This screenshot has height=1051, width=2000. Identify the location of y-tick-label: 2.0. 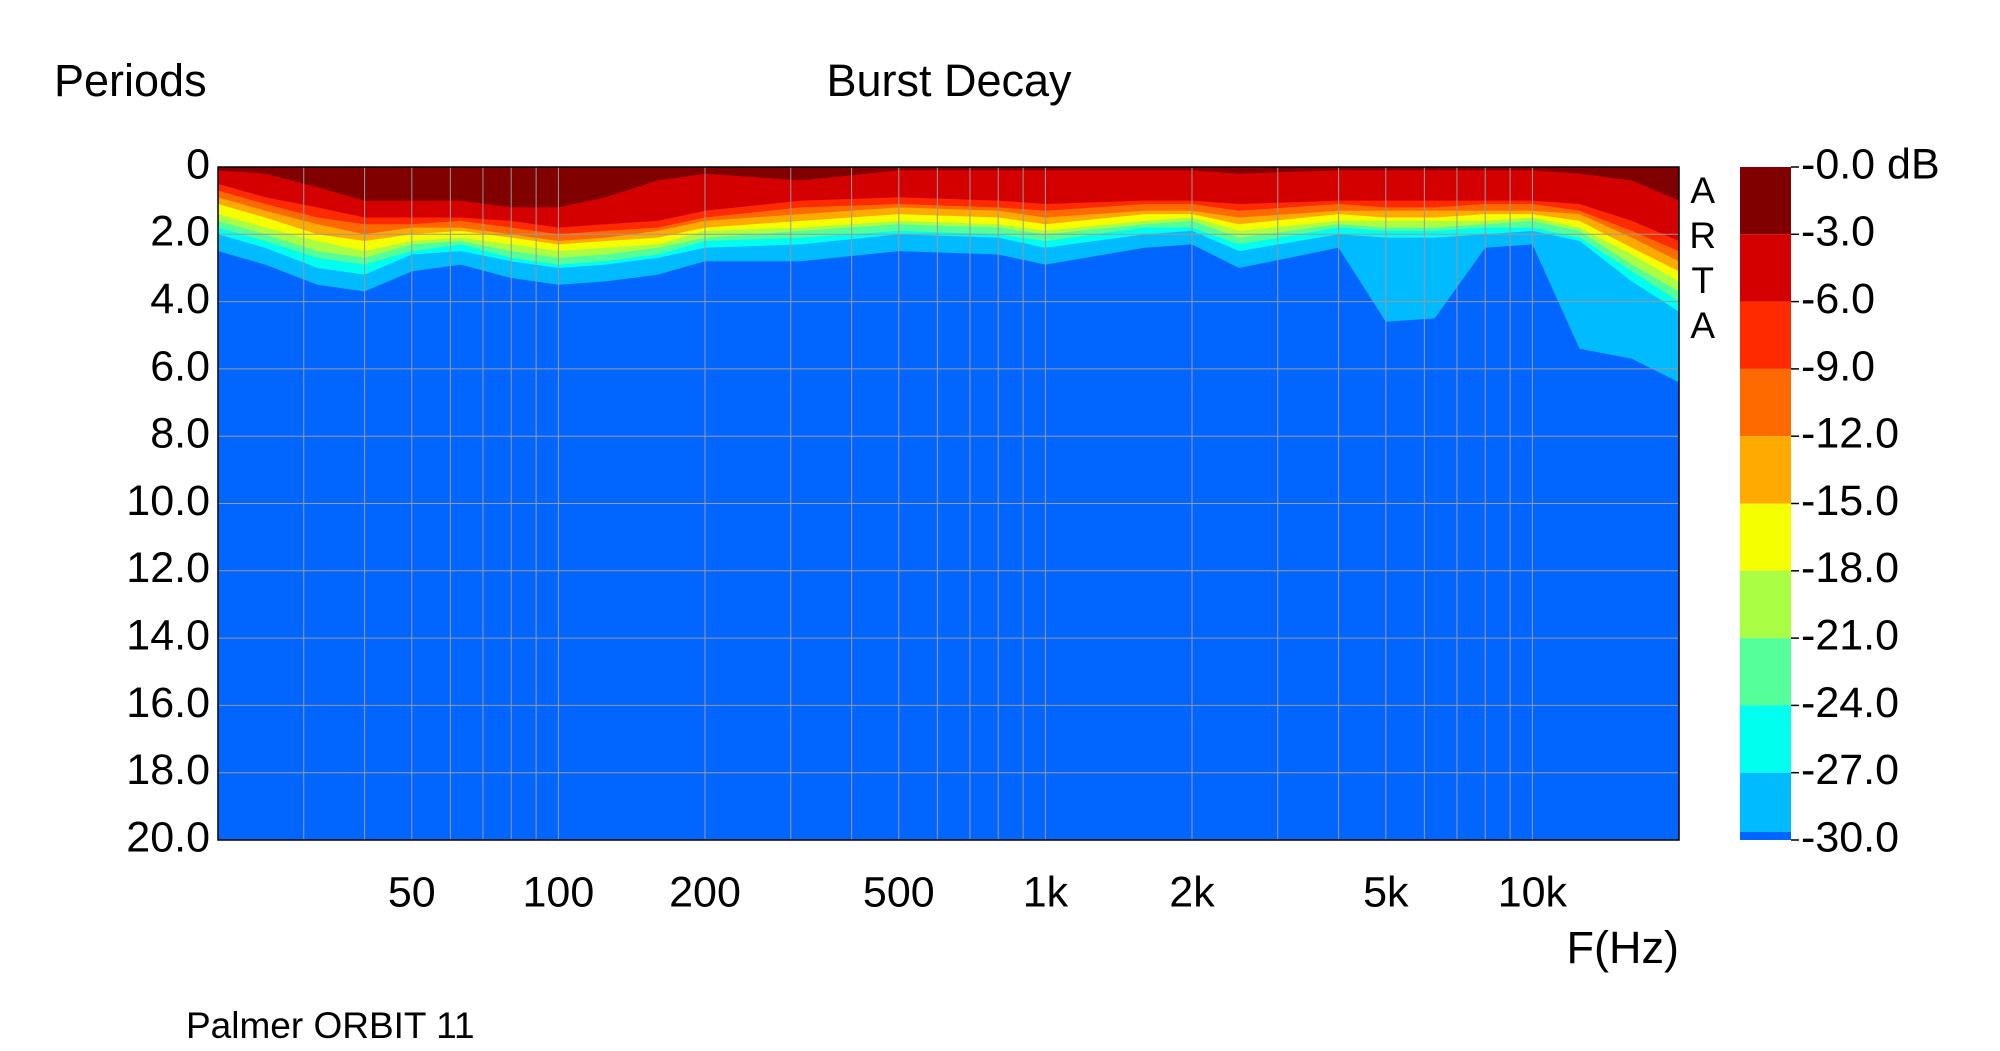
(180, 232).